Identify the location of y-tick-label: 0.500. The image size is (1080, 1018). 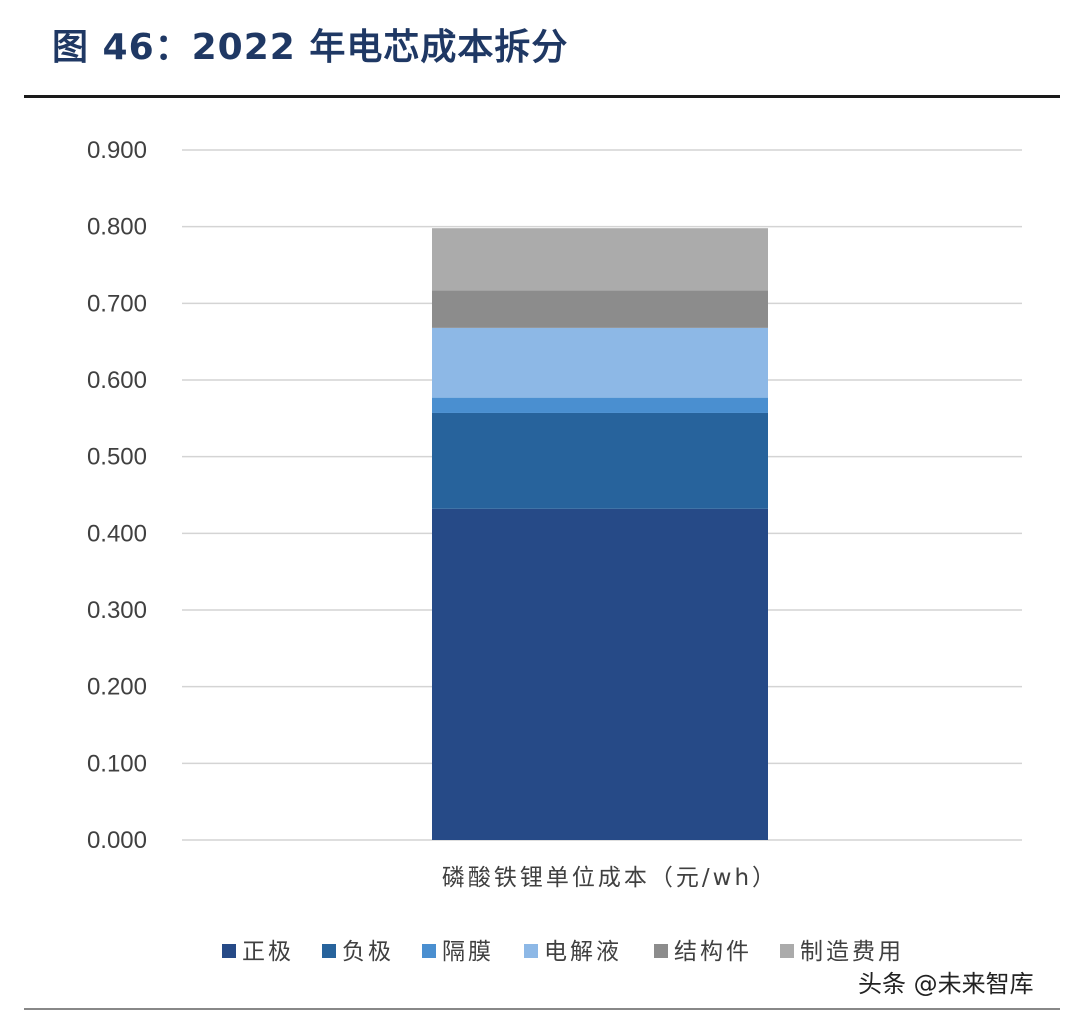
(117, 457).